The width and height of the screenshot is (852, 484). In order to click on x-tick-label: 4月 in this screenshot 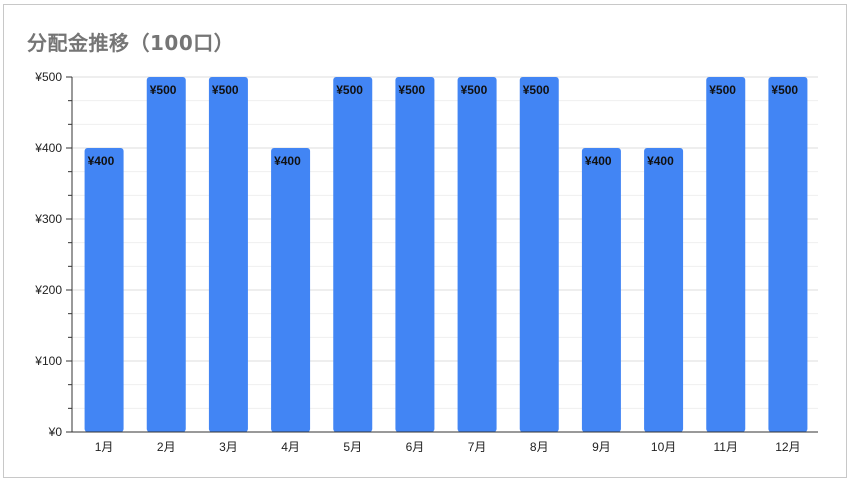, I will do `click(290, 447)`.